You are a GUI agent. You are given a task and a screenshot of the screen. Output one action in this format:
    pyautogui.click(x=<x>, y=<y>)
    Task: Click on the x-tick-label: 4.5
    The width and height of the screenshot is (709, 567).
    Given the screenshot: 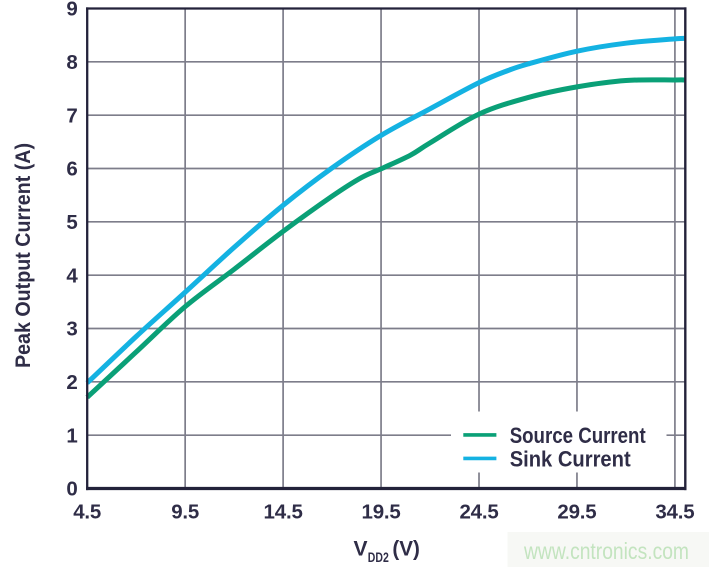 What is the action you would take?
    pyautogui.click(x=87, y=512)
    